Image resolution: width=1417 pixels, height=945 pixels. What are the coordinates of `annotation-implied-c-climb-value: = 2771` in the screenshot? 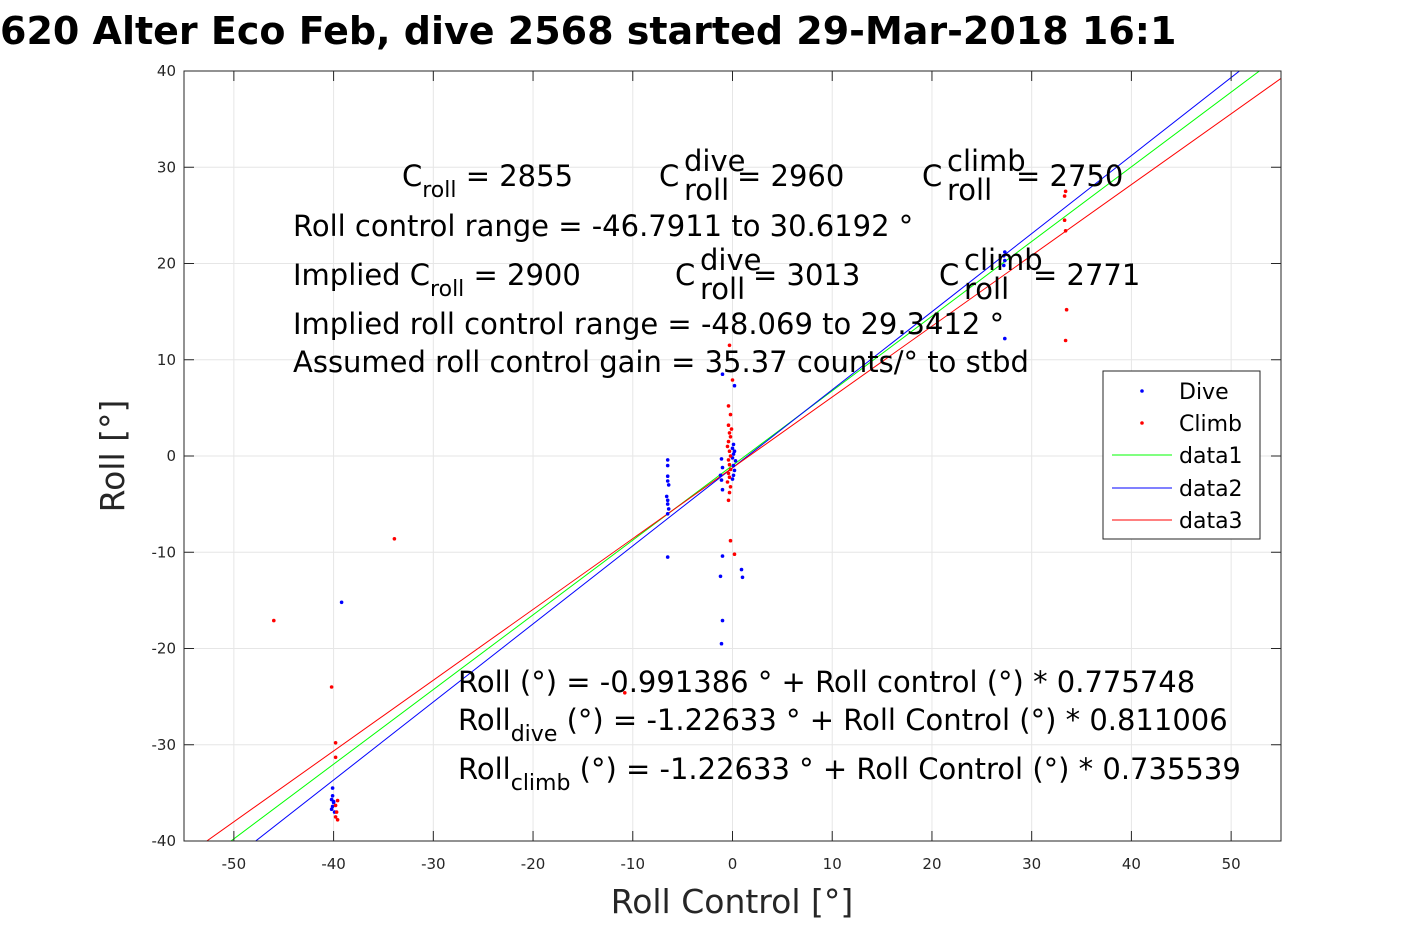 It's located at (1086, 275).